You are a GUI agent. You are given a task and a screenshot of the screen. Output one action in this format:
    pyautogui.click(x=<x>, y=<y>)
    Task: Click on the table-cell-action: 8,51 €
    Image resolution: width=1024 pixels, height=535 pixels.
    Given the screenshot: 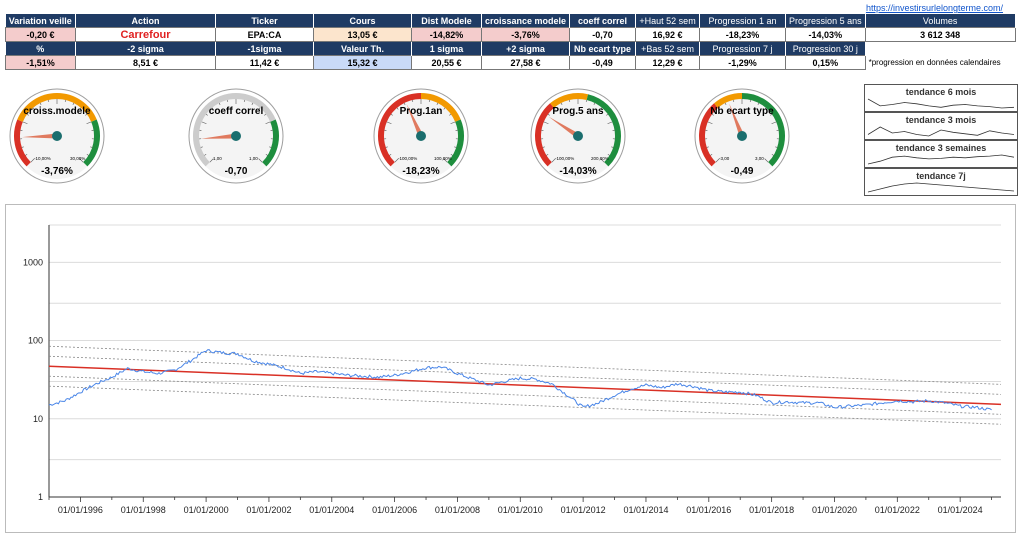 What is the action you would take?
    pyautogui.click(x=145, y=62)
    